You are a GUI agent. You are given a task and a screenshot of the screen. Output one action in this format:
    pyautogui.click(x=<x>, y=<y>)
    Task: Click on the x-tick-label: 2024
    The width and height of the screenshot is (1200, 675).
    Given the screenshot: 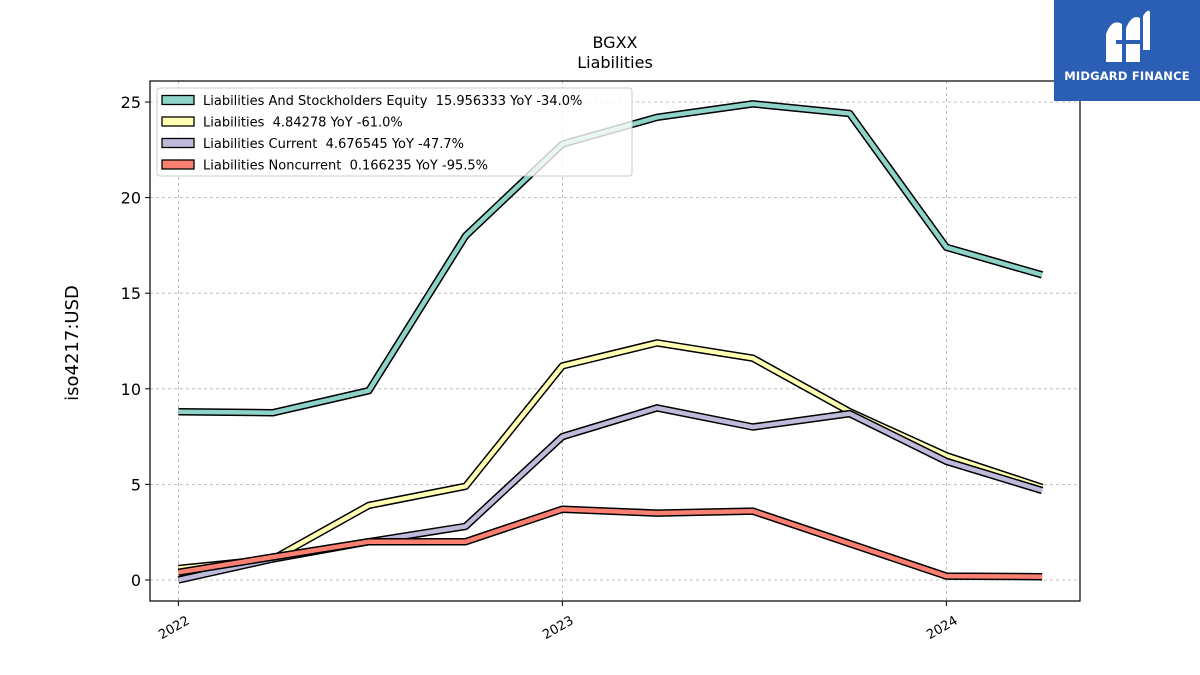 What is the action you would take?
    pyautogui.click(x=942, y=628)
    